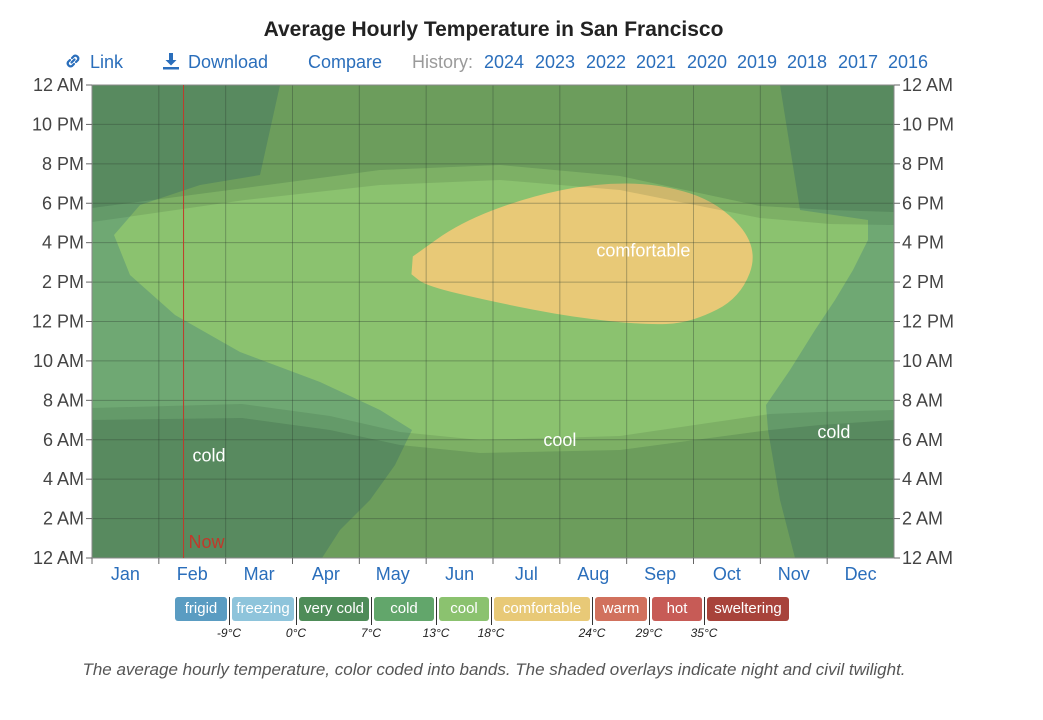 The height and width of the screenshot is (720, 1043). What do you see at coordinates (928, 322) in the screenshot?
I see `y-tick-label-right: 12 PM` at bounding box center [928, 322].